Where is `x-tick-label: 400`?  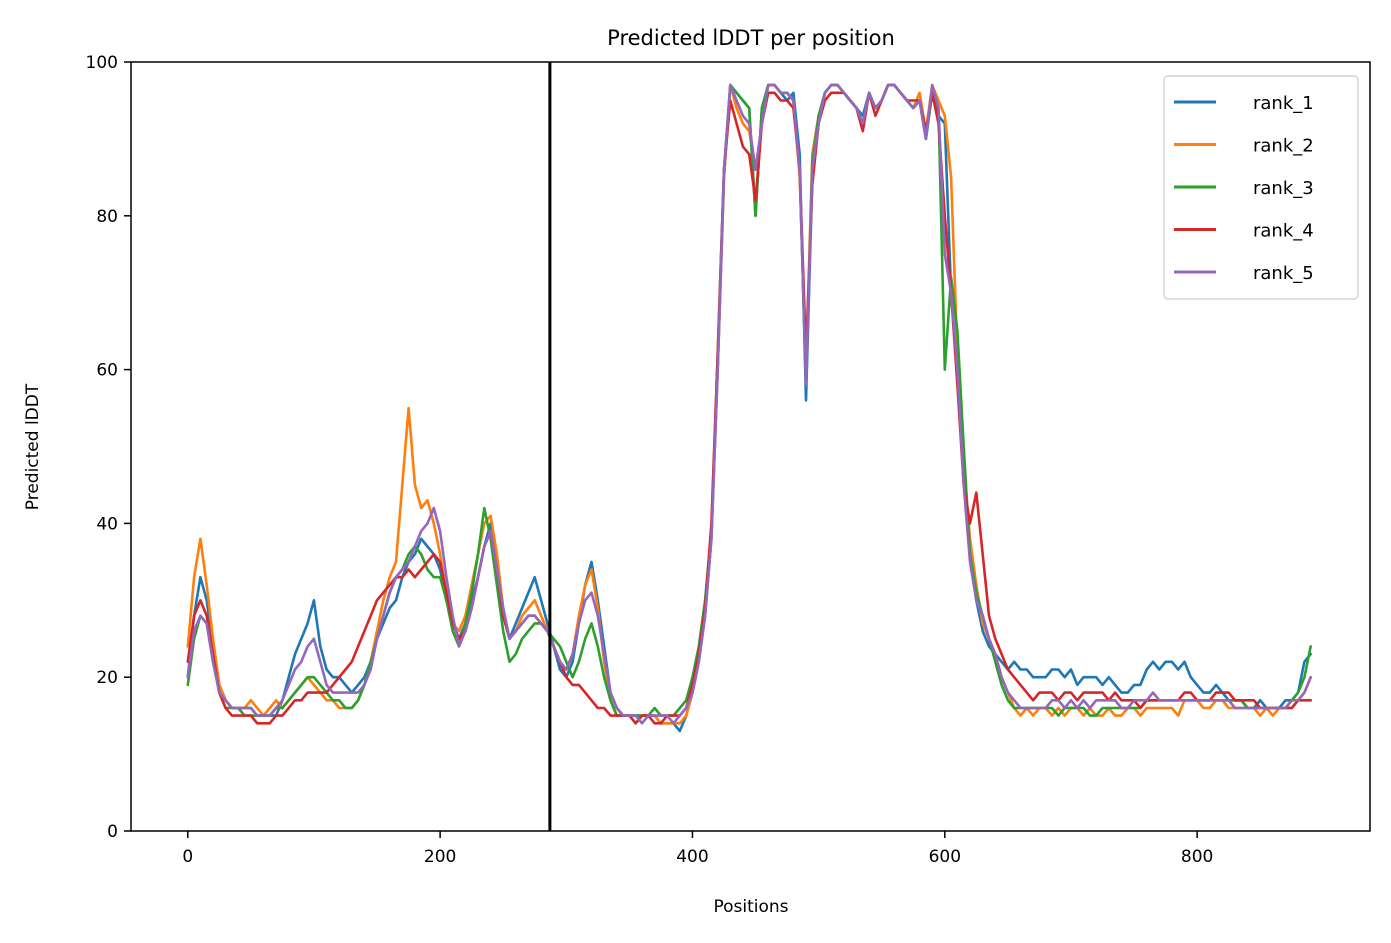
x-tick-label: 400 is located at coordinates (692, 857).